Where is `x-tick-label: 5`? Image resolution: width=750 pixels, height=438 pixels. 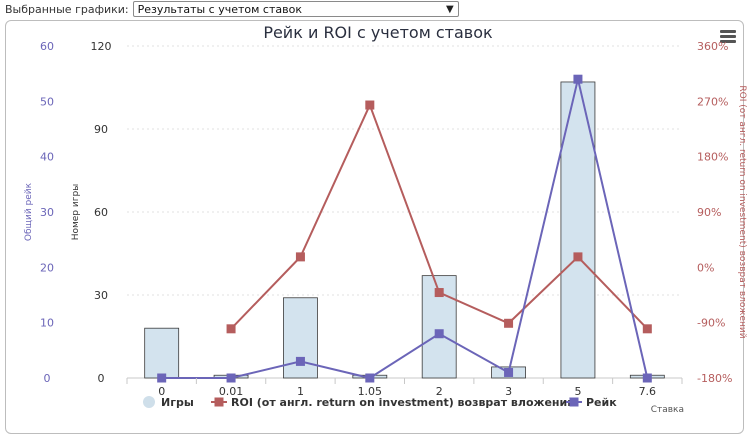
x-tick-label: 5 is located at coordinates (577, 391).